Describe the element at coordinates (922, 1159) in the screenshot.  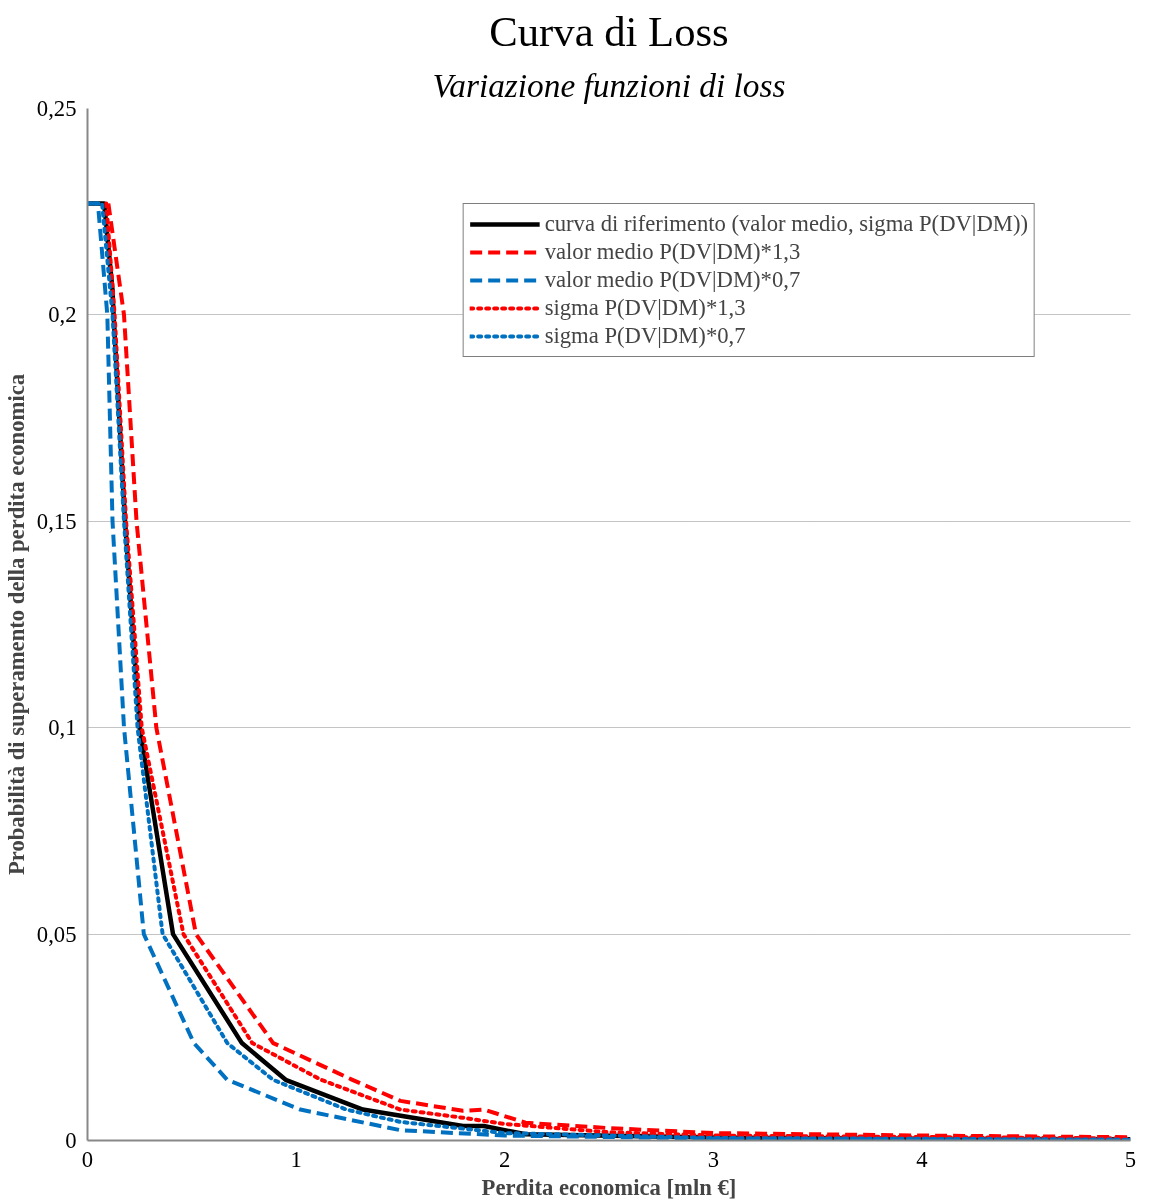
I see `x-tick-label: 4` at that location.